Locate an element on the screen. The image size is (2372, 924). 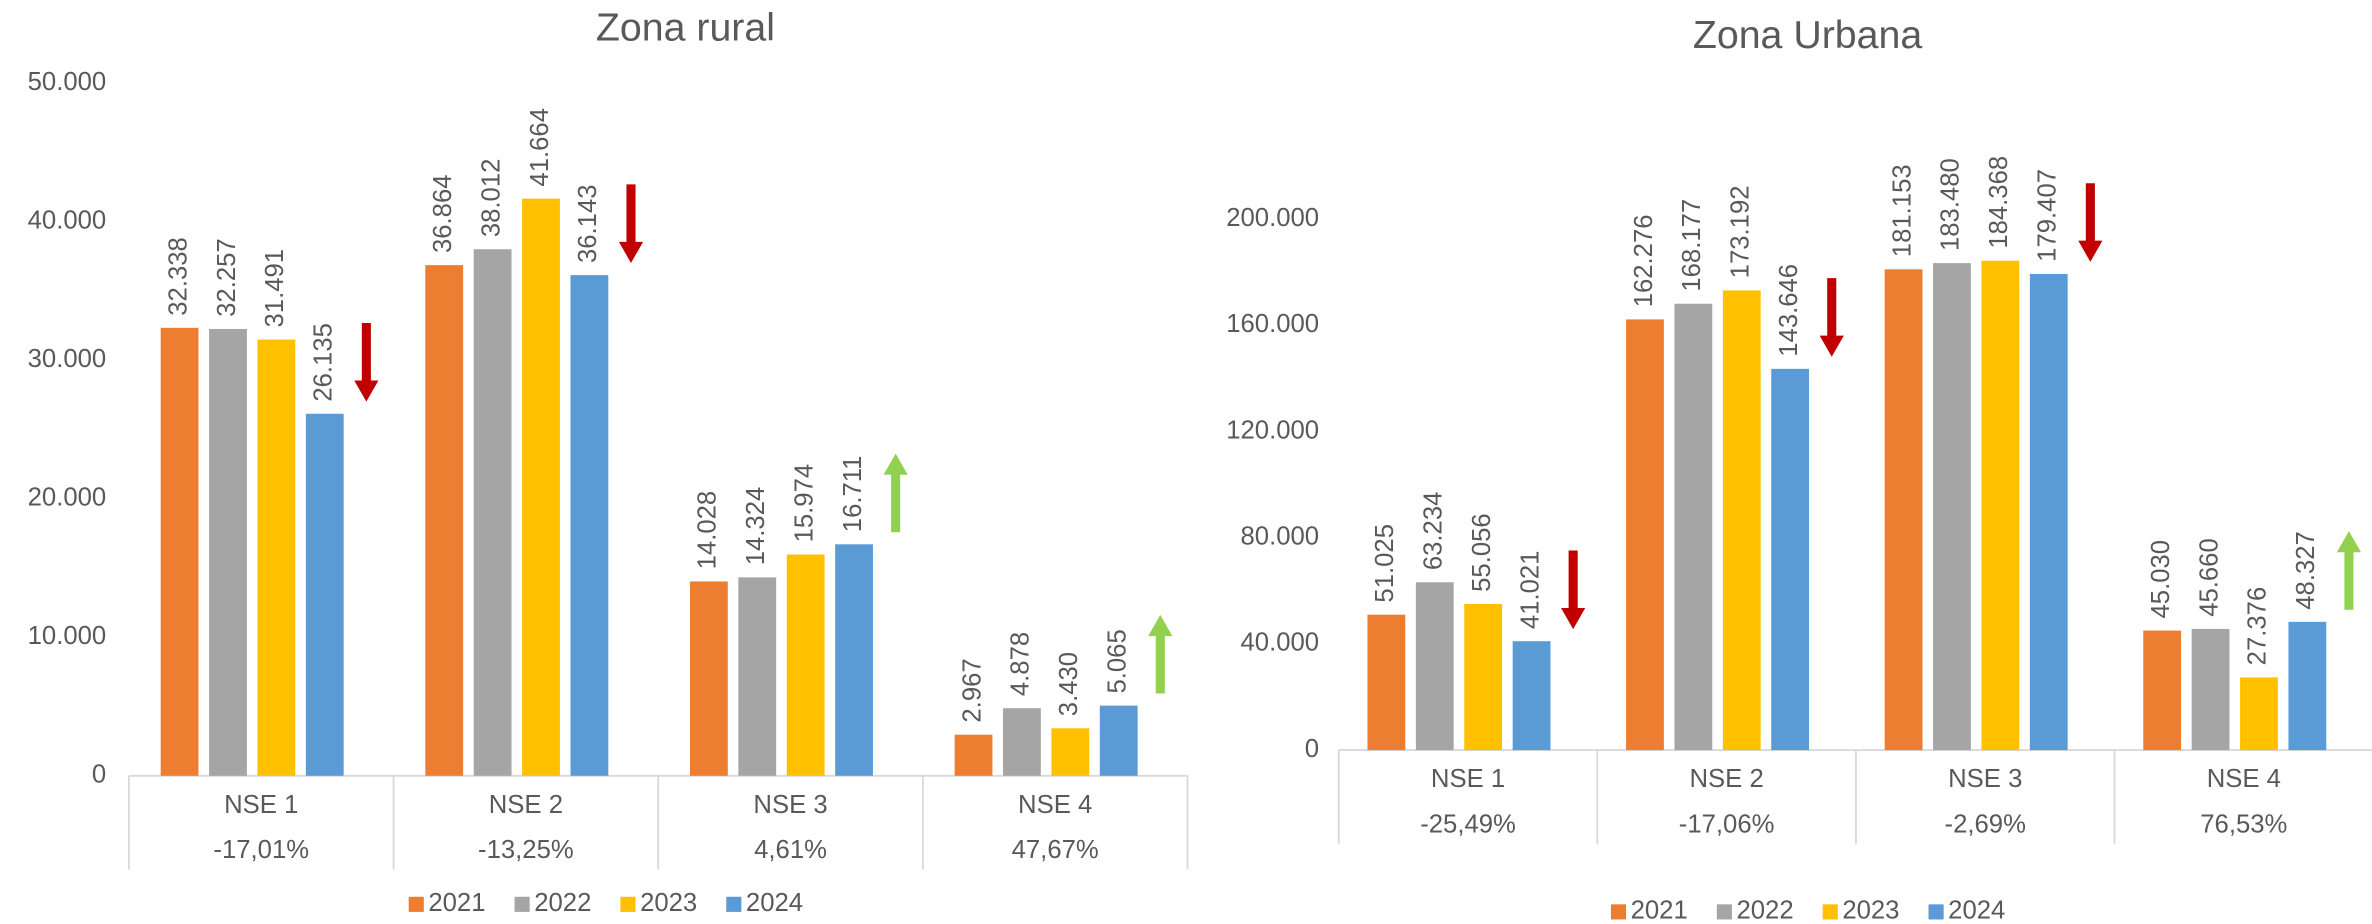
value-label: 168.177 is located at coordinates (1692, 245).